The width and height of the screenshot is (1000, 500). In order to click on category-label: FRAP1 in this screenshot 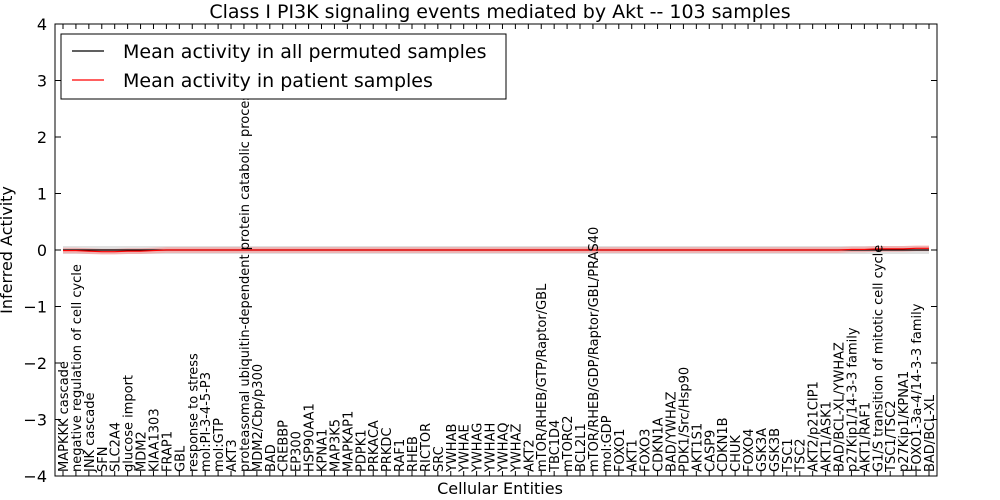, I will do `click(167, 451)`.